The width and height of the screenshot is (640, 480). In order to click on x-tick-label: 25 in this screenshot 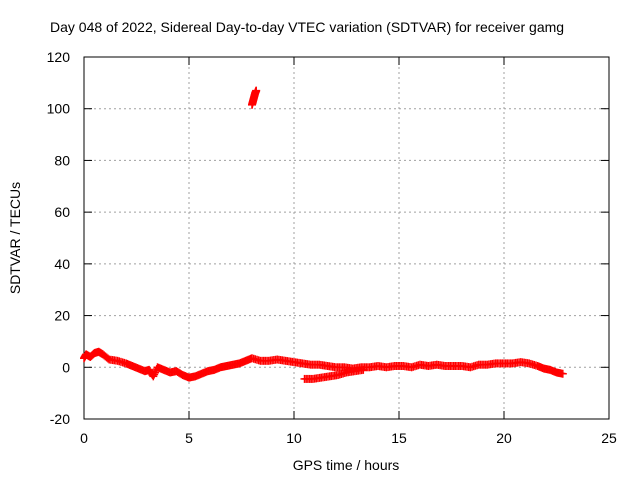, I will do `click(609, 438)`.